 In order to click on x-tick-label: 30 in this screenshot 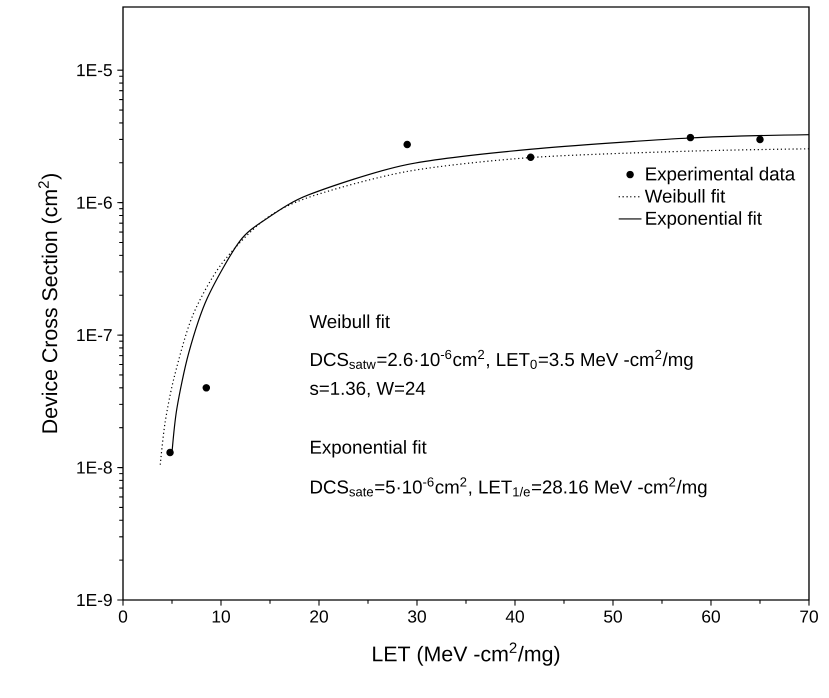, I will do `click(417, 616)`.